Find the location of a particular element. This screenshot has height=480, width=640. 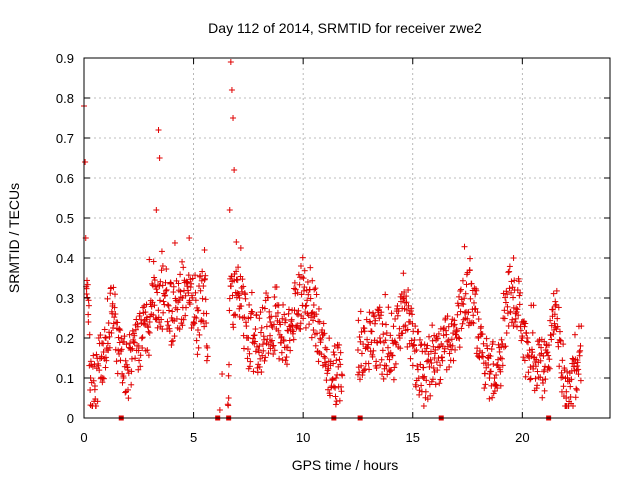

y-tick-label: 0.5 is located at coordinates (65, 218).